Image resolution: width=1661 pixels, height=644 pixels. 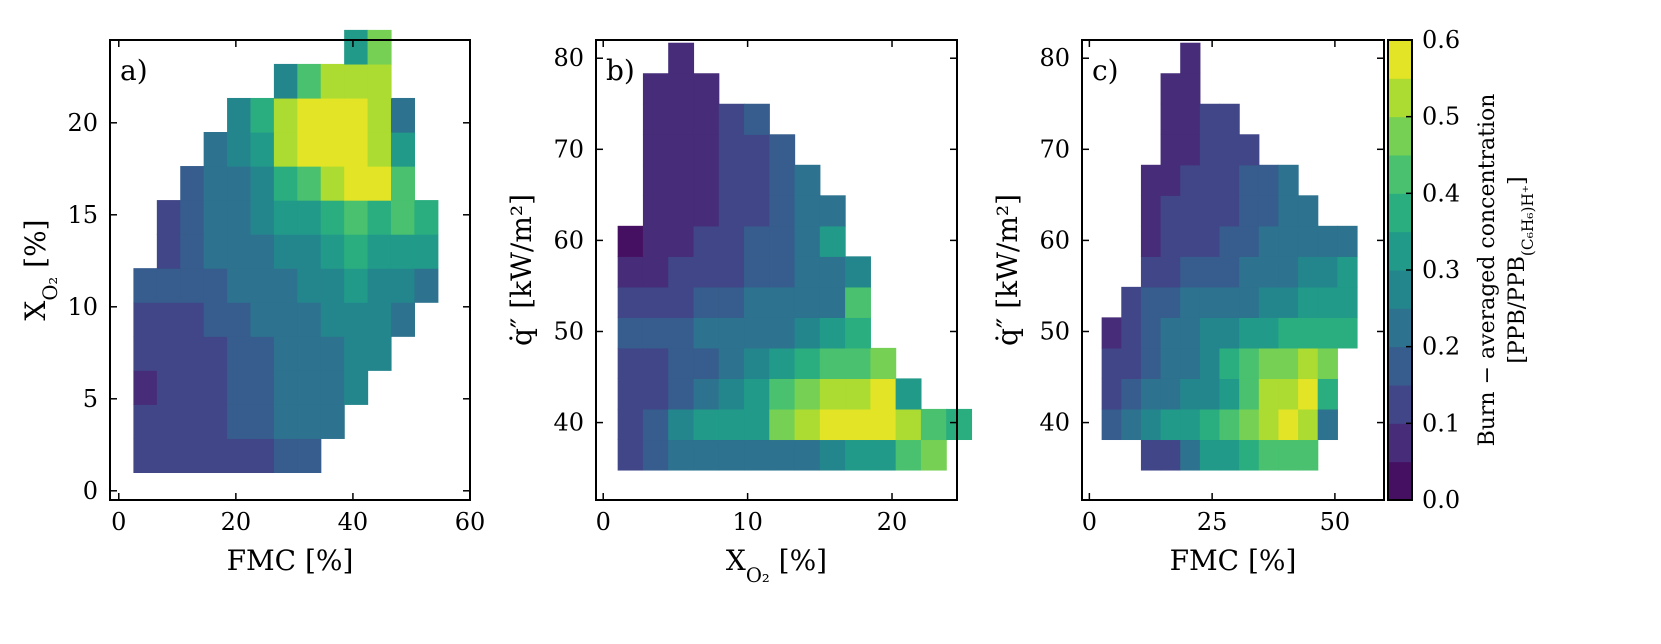 I want to click on colorbar-tick-label: 0.4, so click(x=1441, y=193).